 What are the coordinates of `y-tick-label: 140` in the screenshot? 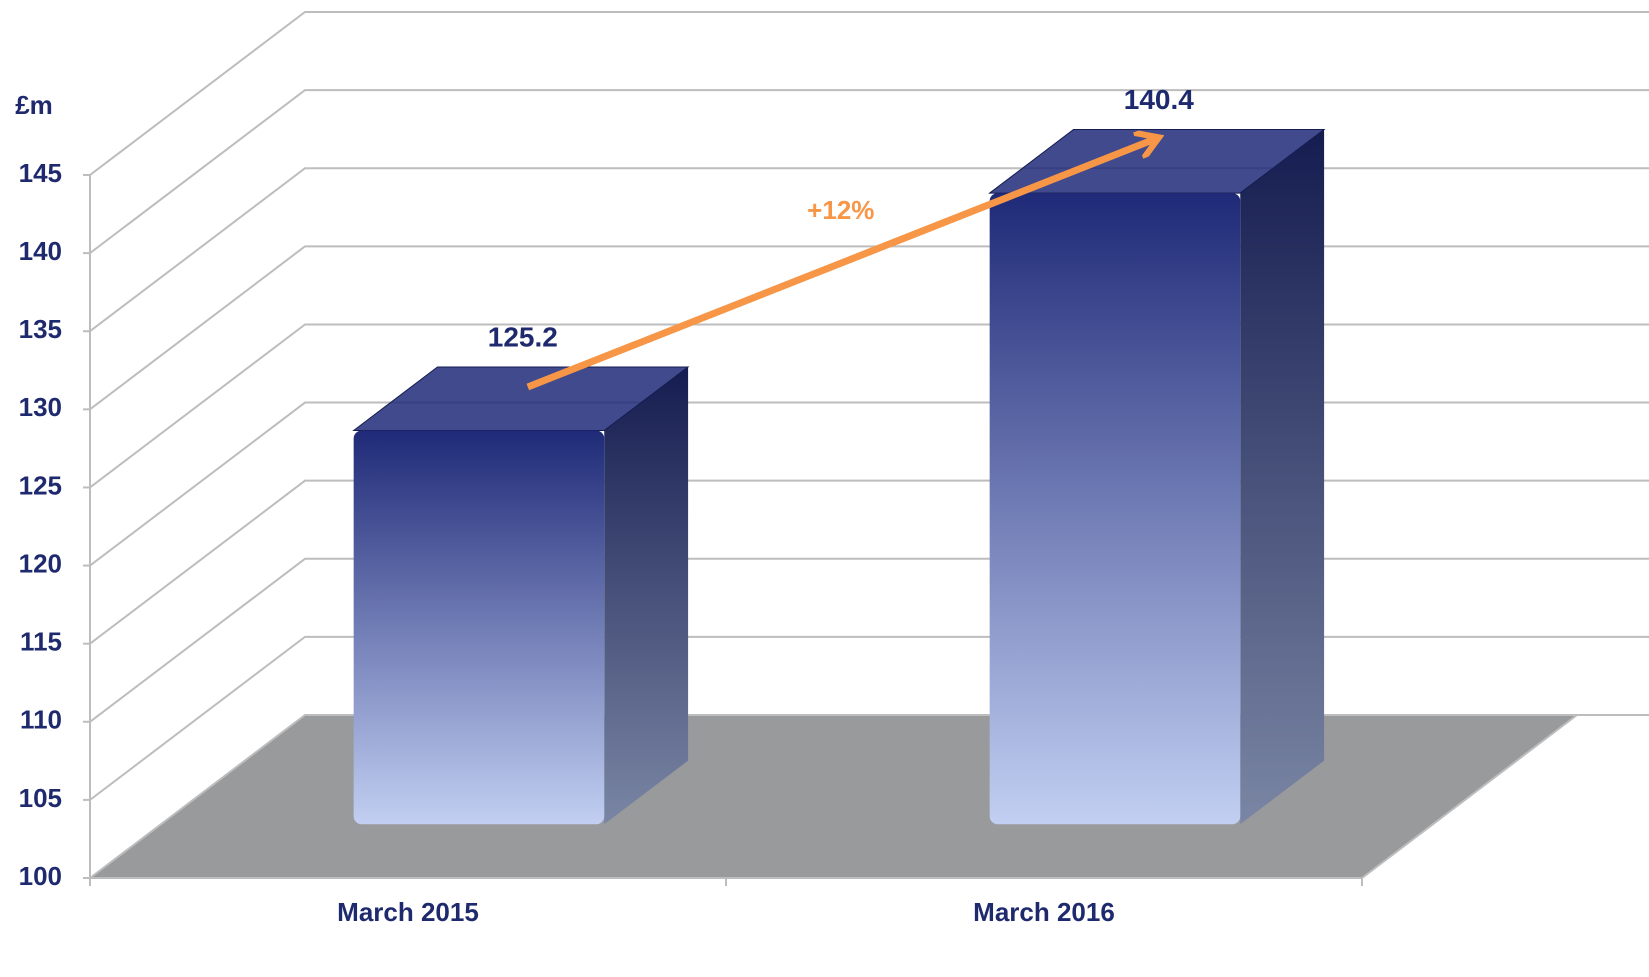 It's located at (40, 251).